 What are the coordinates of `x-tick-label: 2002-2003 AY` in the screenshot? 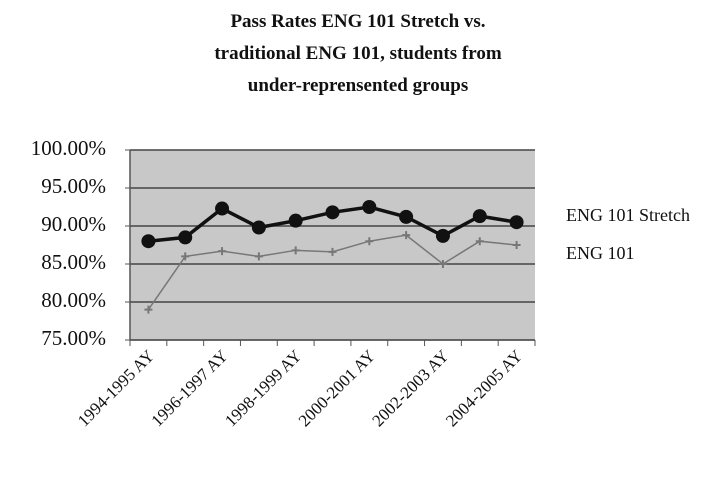 It's located at (410, 388).